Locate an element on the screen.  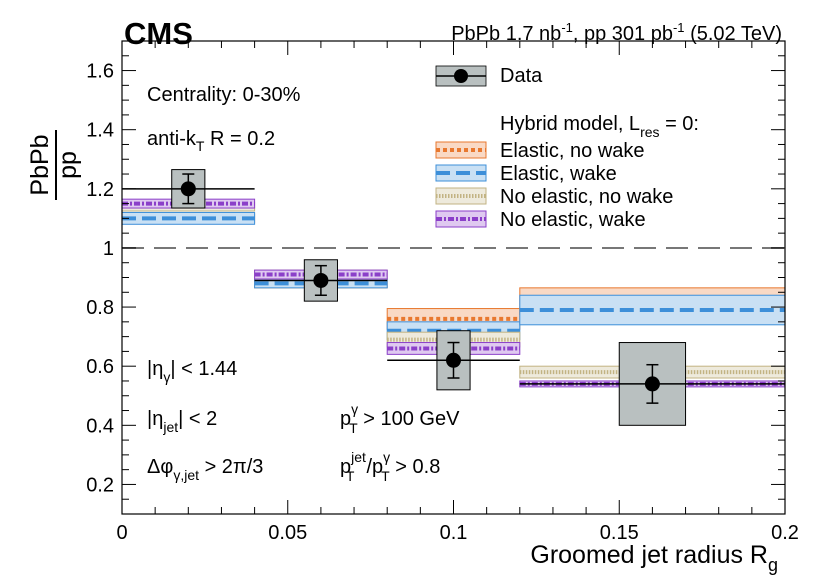
y-tick-label: 1.4 is located at coordinates (100, 131).